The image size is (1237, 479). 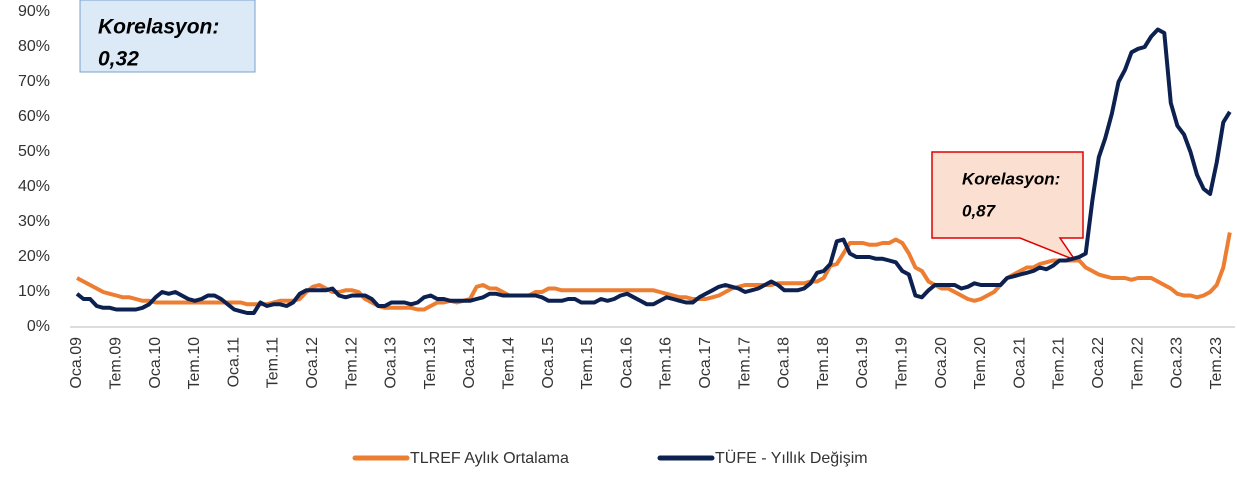 What do you see at coordinates (1216, 363) in the screenshot?
I see `x-tick-label: Tem.23` at bounding box center [1216, 363].